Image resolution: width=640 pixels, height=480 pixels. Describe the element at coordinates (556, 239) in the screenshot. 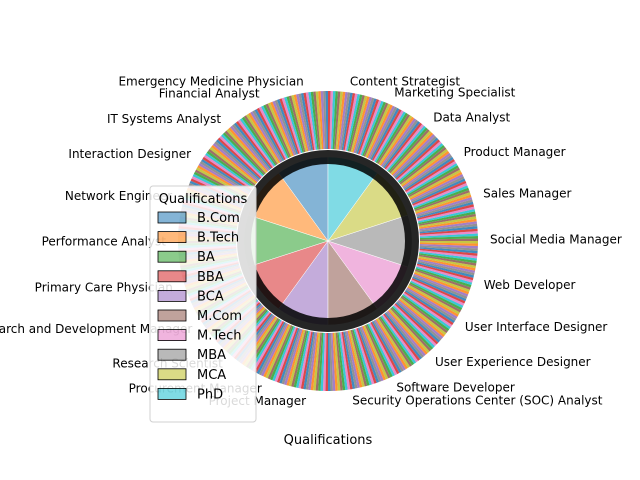

I see `role-label: Social Media Manager` at that location.